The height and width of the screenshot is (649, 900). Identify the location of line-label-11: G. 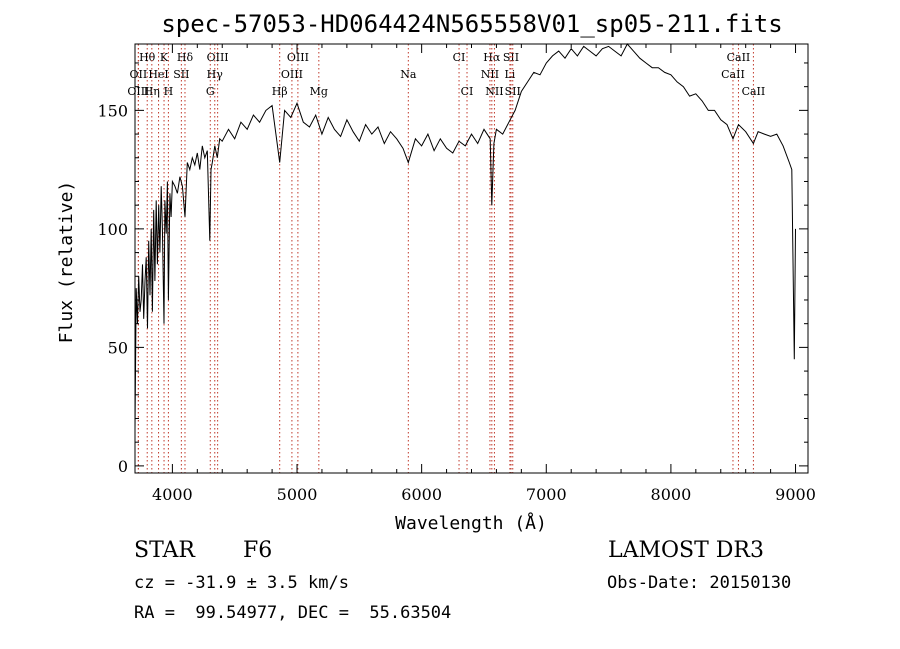
(210, 91).